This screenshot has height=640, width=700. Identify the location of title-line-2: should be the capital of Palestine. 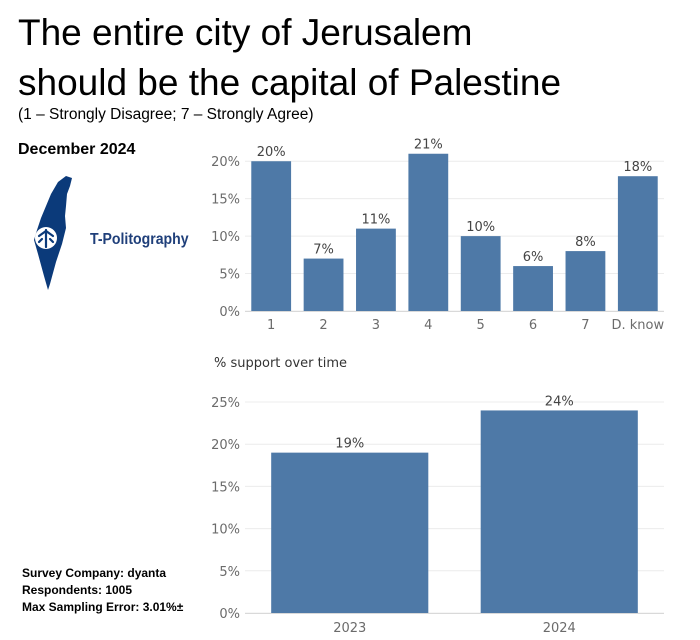
(290, 82).